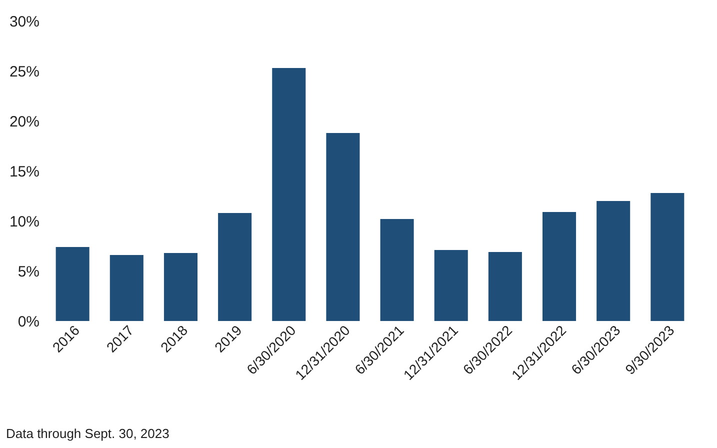 The image size is (717, 448). Describe the element at coordinates (24, 122) in the screenshot. I see `y-tick-label: 20%` at that location.